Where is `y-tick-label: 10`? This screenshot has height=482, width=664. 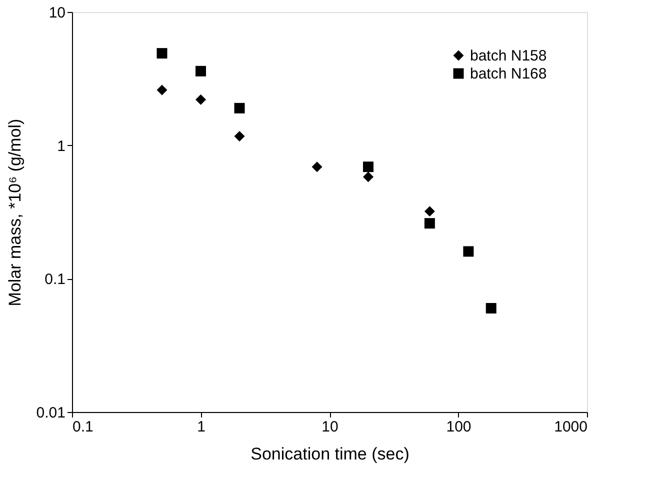 y-tick-label: 10 is located at coordinates (57, 13).